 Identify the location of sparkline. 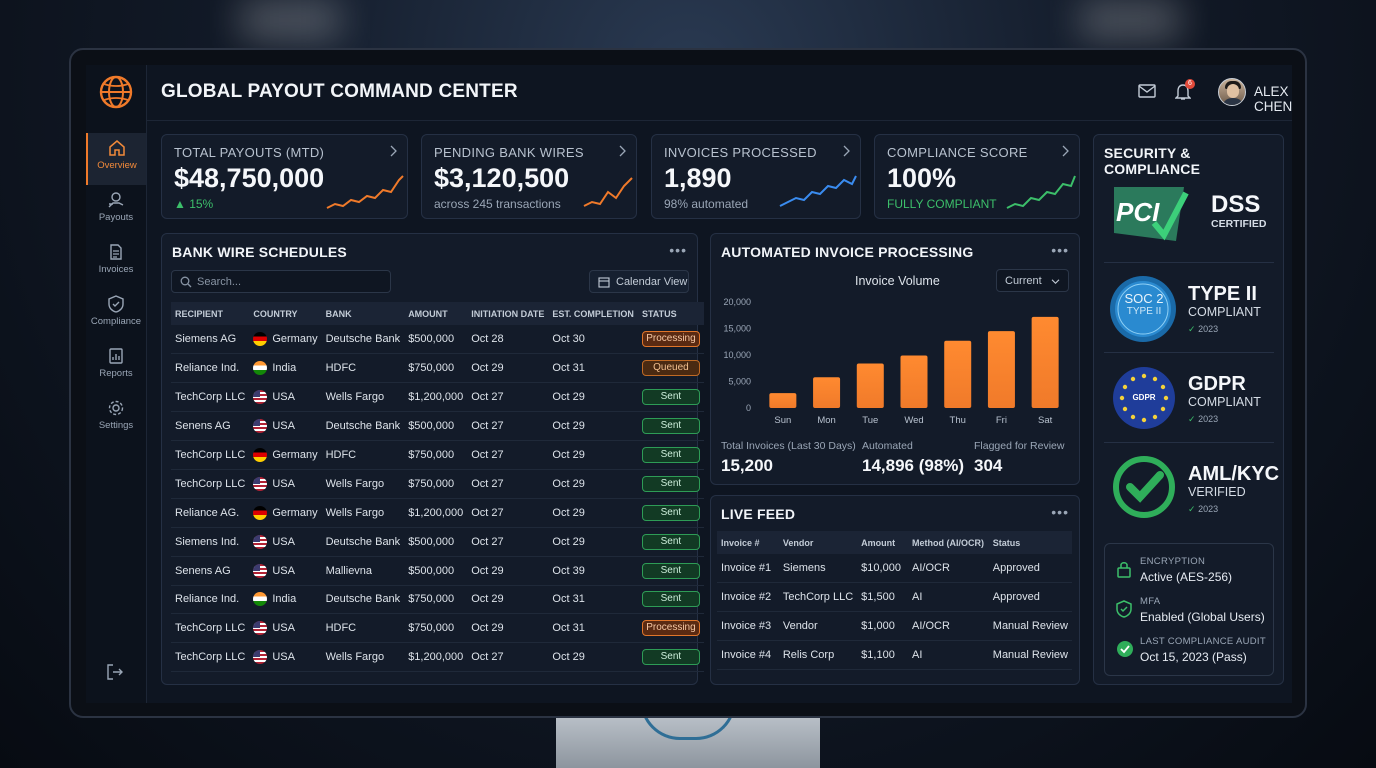
(818, 191).